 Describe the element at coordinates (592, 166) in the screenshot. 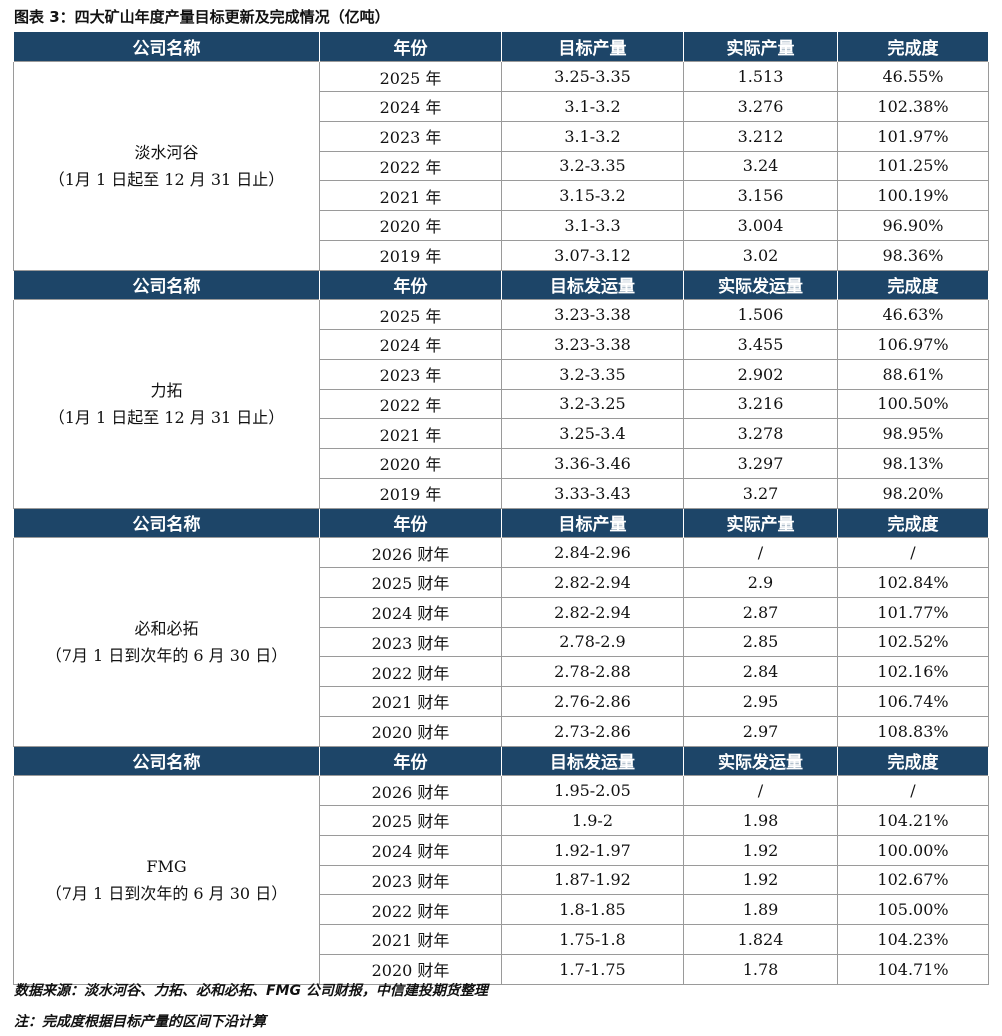

I see `target-cell: 3.2-3.35` at that location.